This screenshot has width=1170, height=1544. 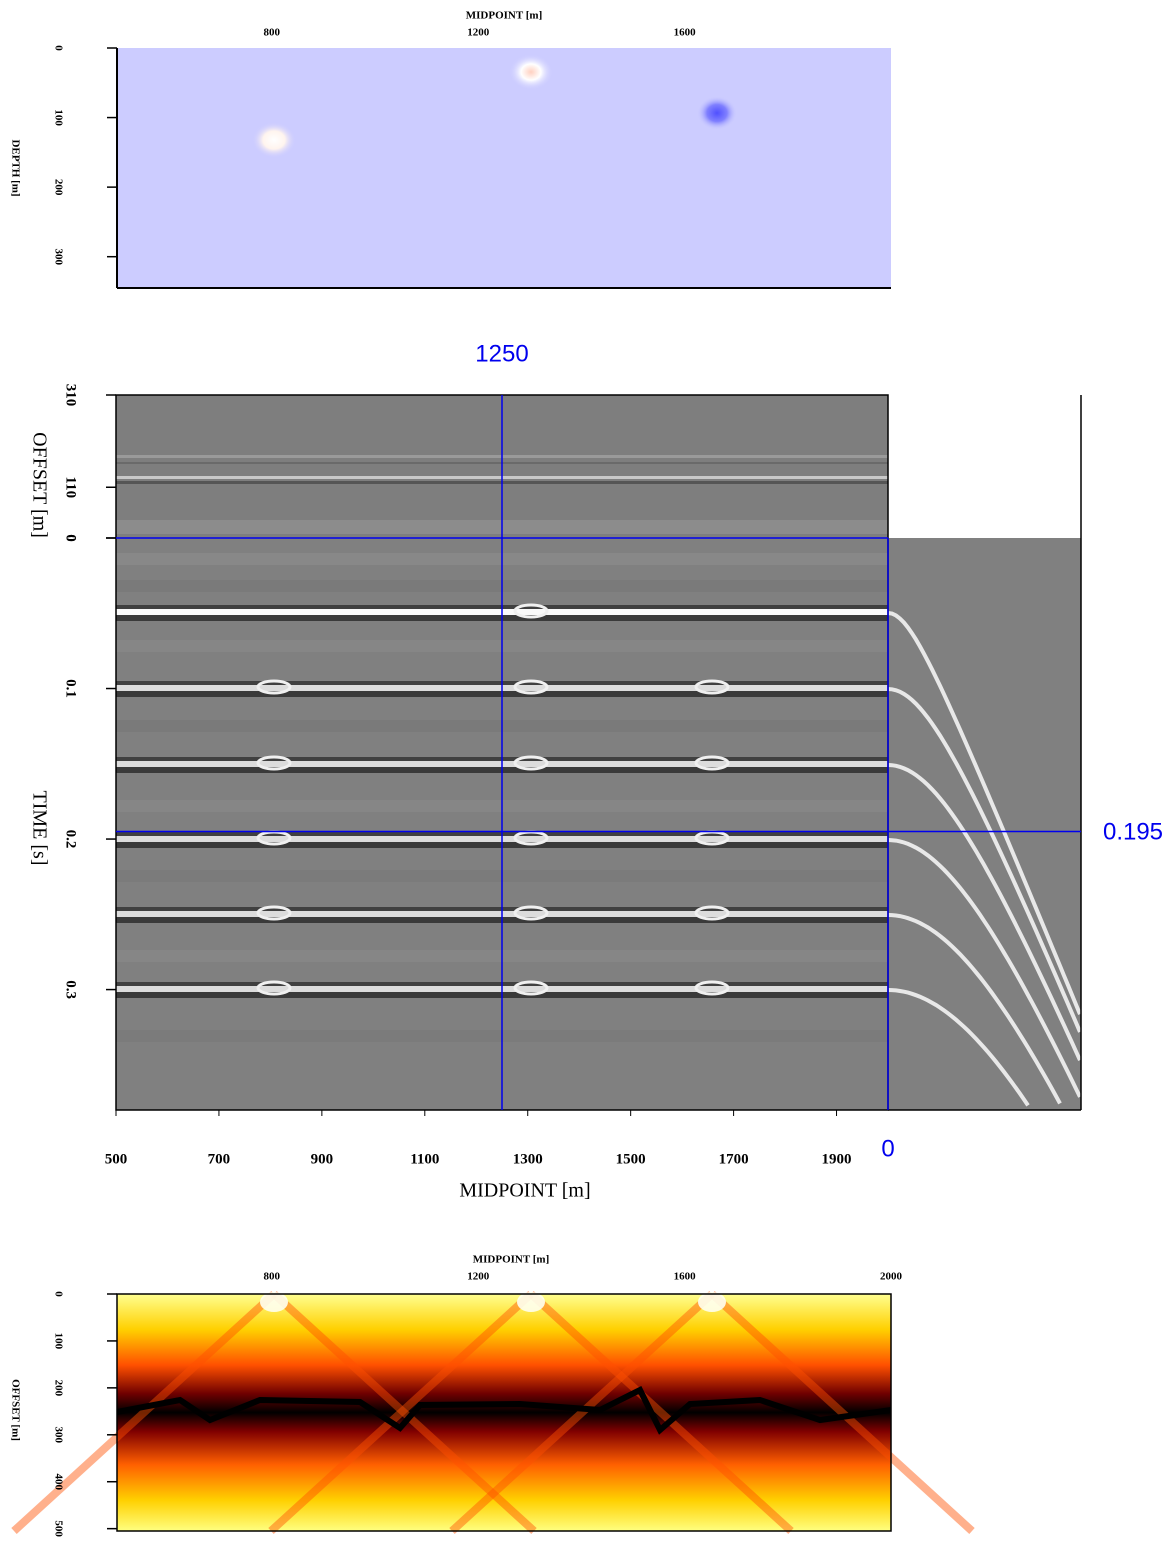 I want to click on crosshair-x-label: 1250, so click(x=501, y=353).